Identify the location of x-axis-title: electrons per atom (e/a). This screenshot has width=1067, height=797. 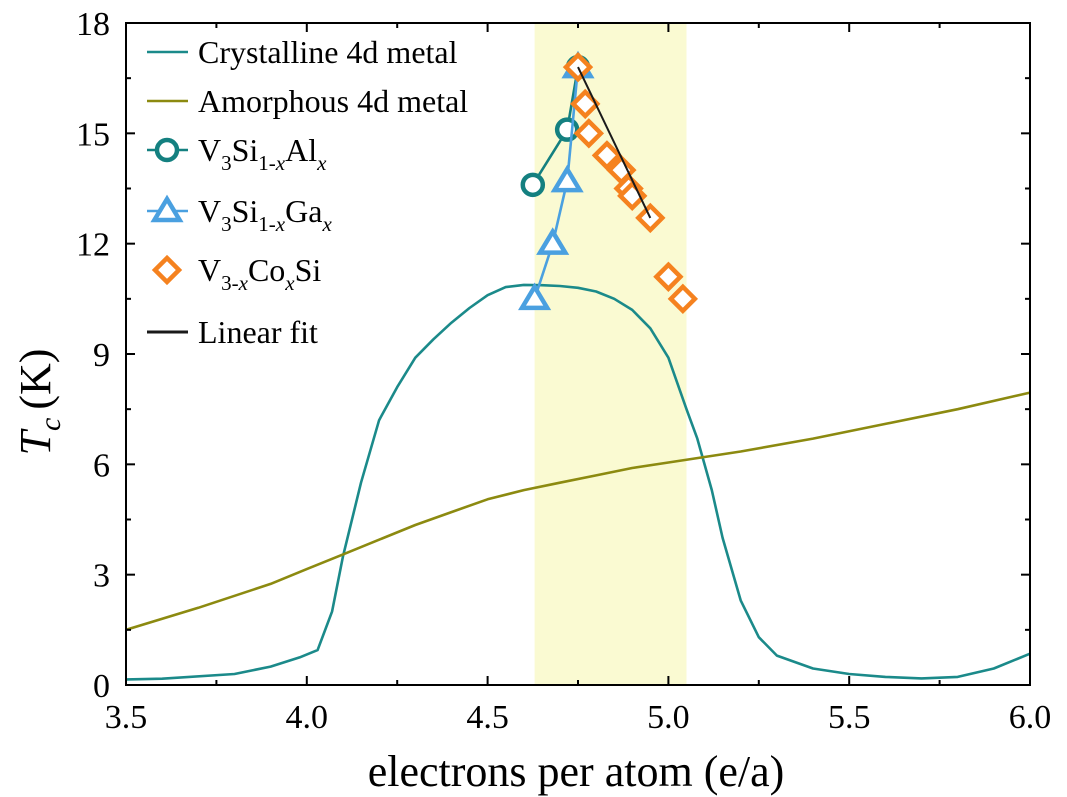
(576, 771).